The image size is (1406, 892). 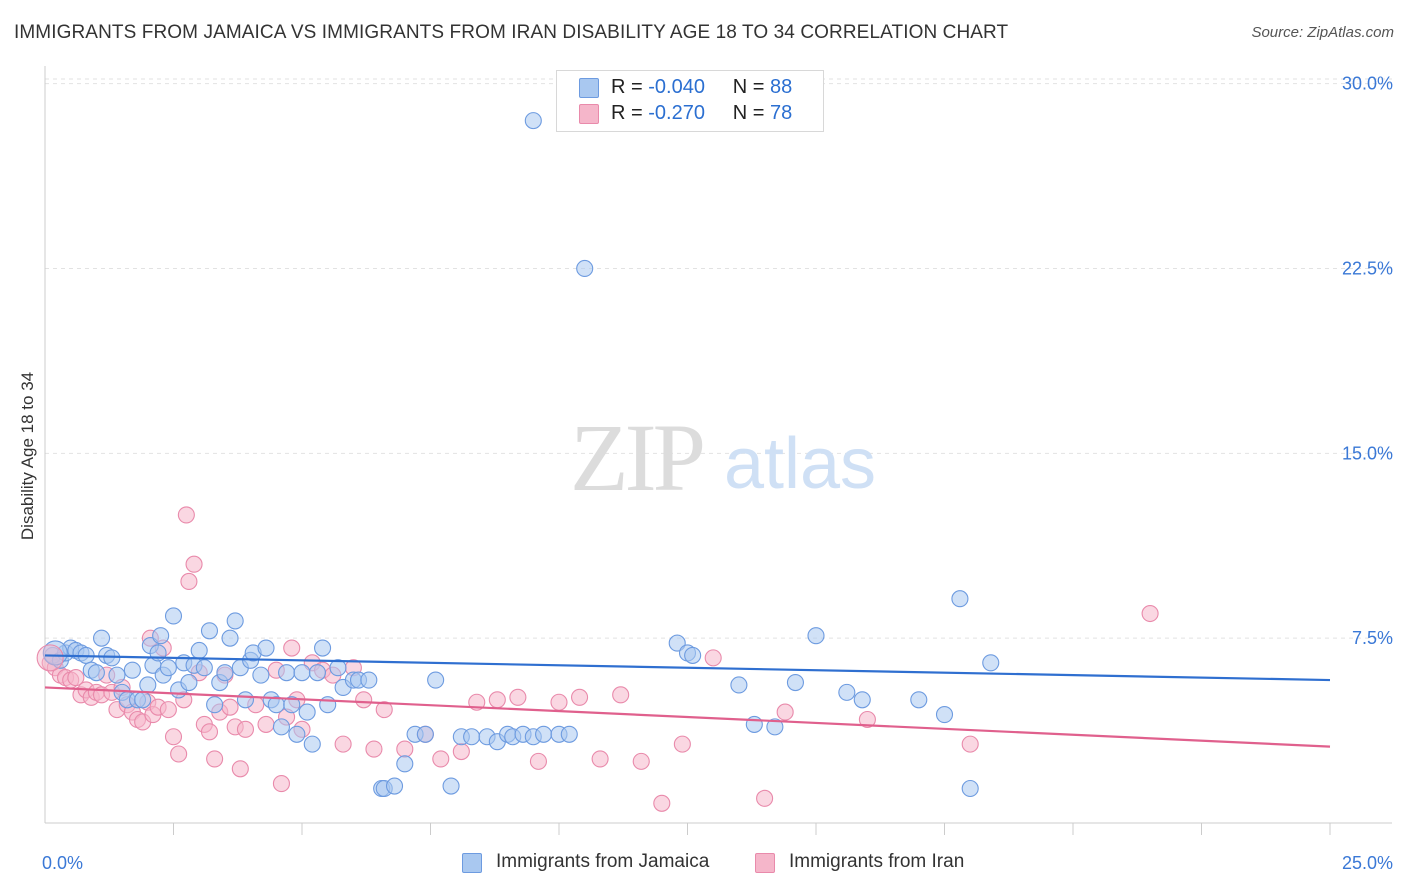 What do you see at coordinates (1367, 268) in the screenshot?
I see `y-tick-label: 22.5%` at bounding box center [1367, 268].